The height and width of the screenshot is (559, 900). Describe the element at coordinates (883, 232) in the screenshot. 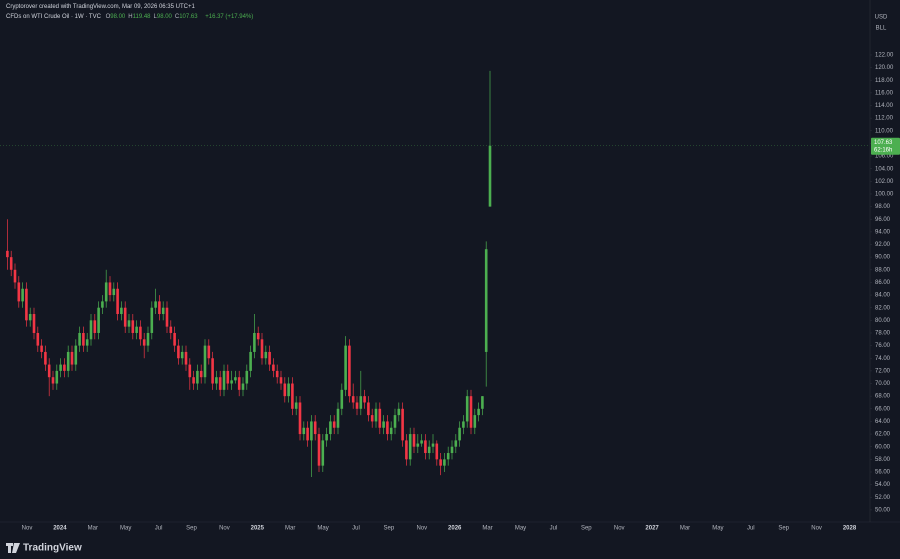

I see `y-tick-label: 94.00` at that location.